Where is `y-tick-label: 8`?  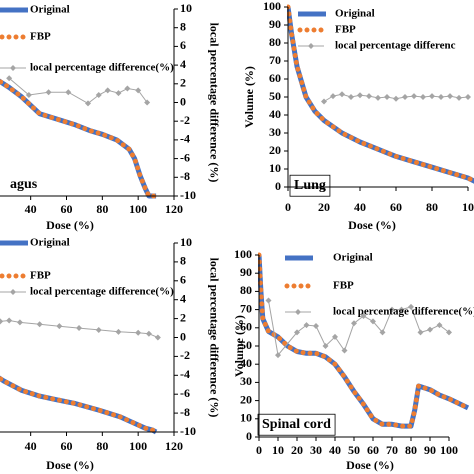 y-tick-label: 8 is located at coordinates (183, 261).